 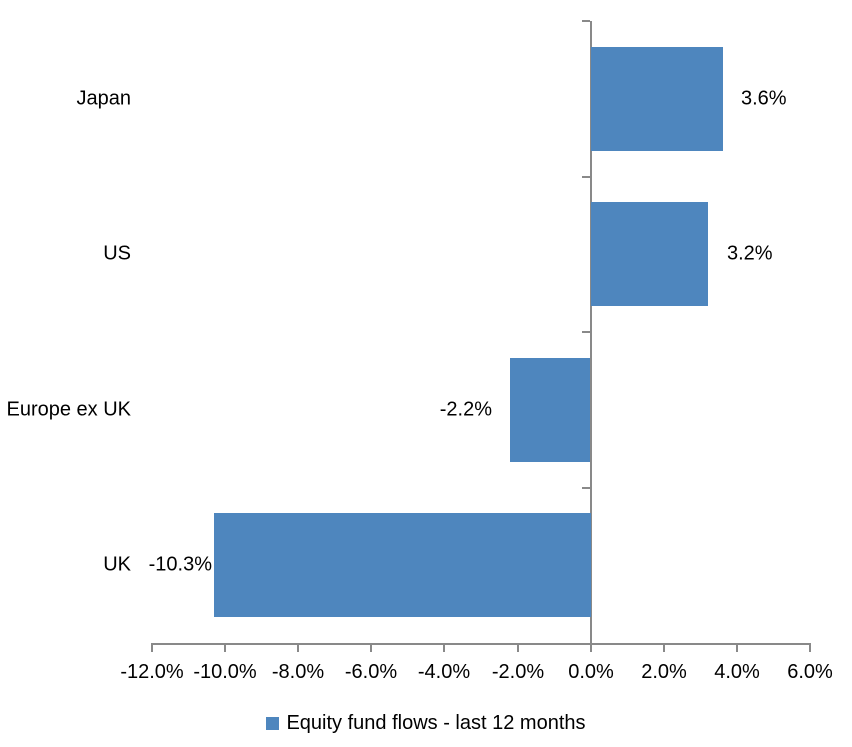 What do you see at coordinates (750, 253) in the screenshot?
I see `data-label: 3.2%` at bounding box center [750, 253].